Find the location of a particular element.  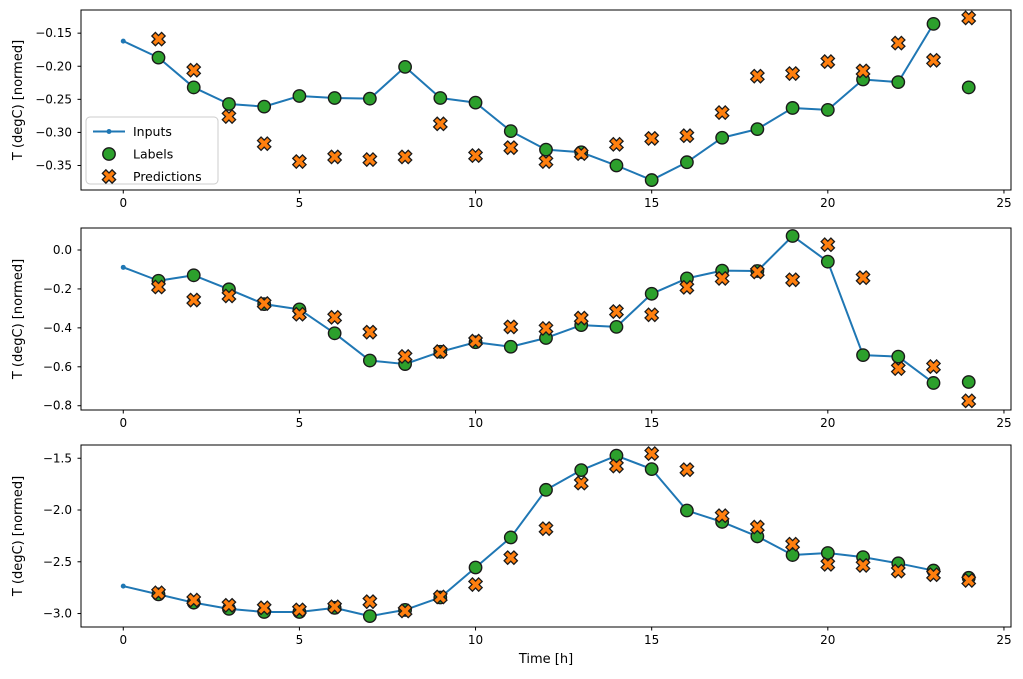

x-tick-label: 5 is located at coordinates (300, 203).